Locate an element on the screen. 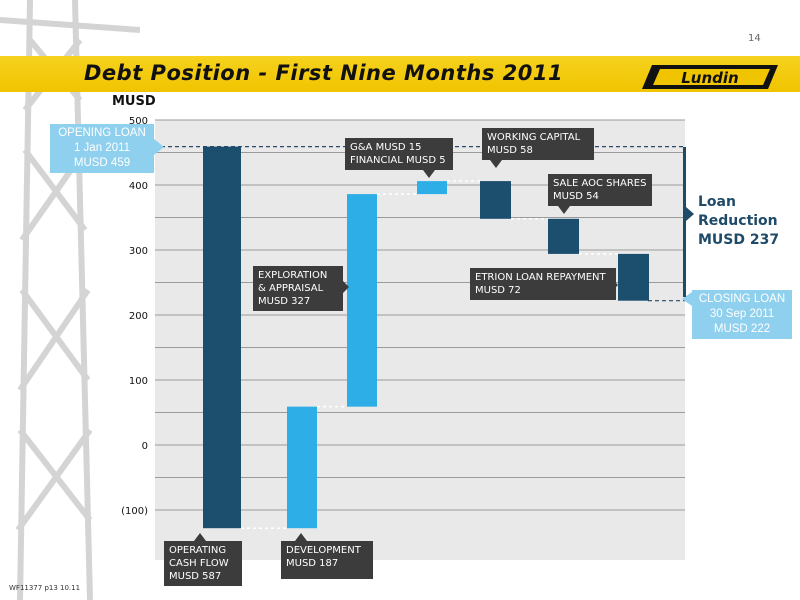 Image resolution: width=800 pixels, height=600 pixels. callout-operating-pointer is located at coordinates (200, 537).